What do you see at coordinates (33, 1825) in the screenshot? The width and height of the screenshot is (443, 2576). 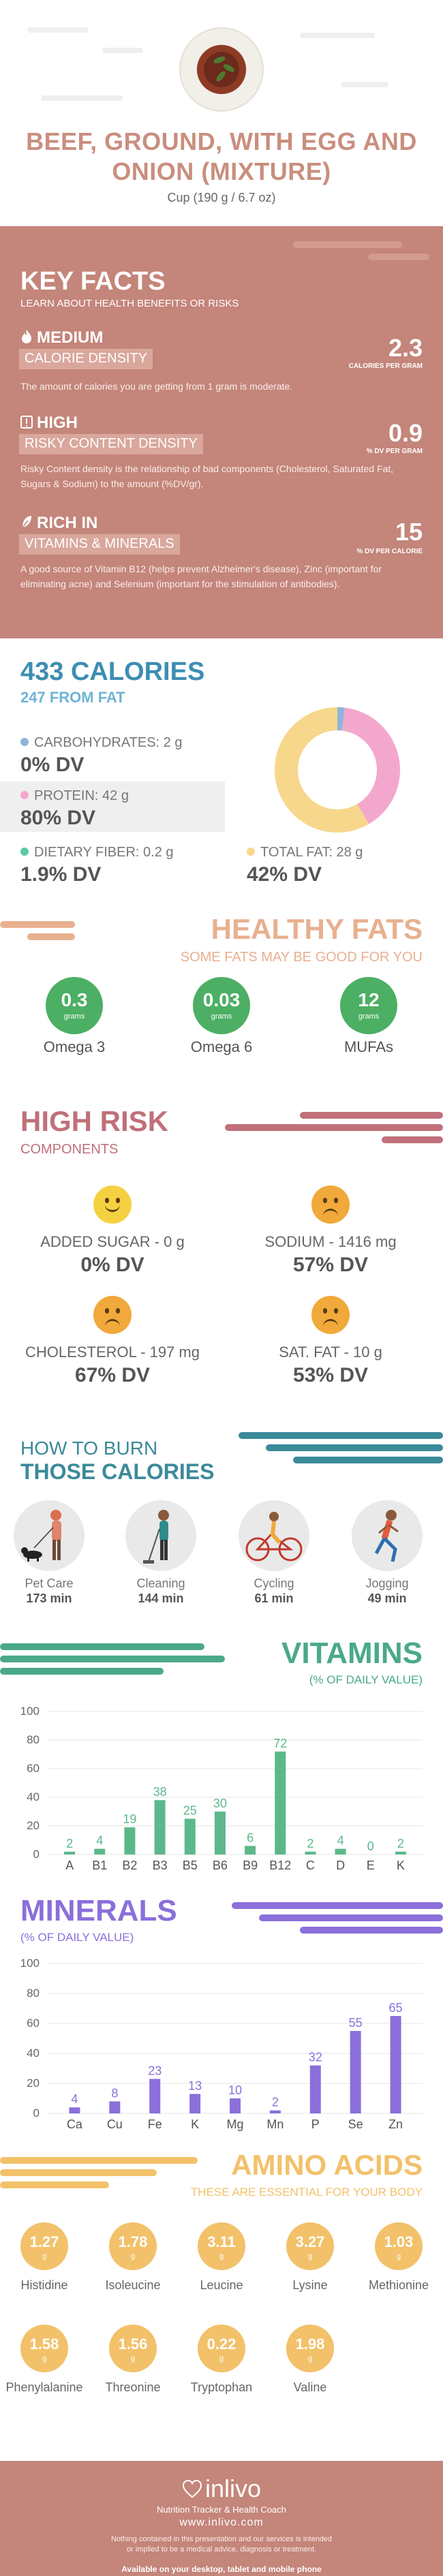 I see `y-tick-label: 20` at bounding box center [33, 1825].